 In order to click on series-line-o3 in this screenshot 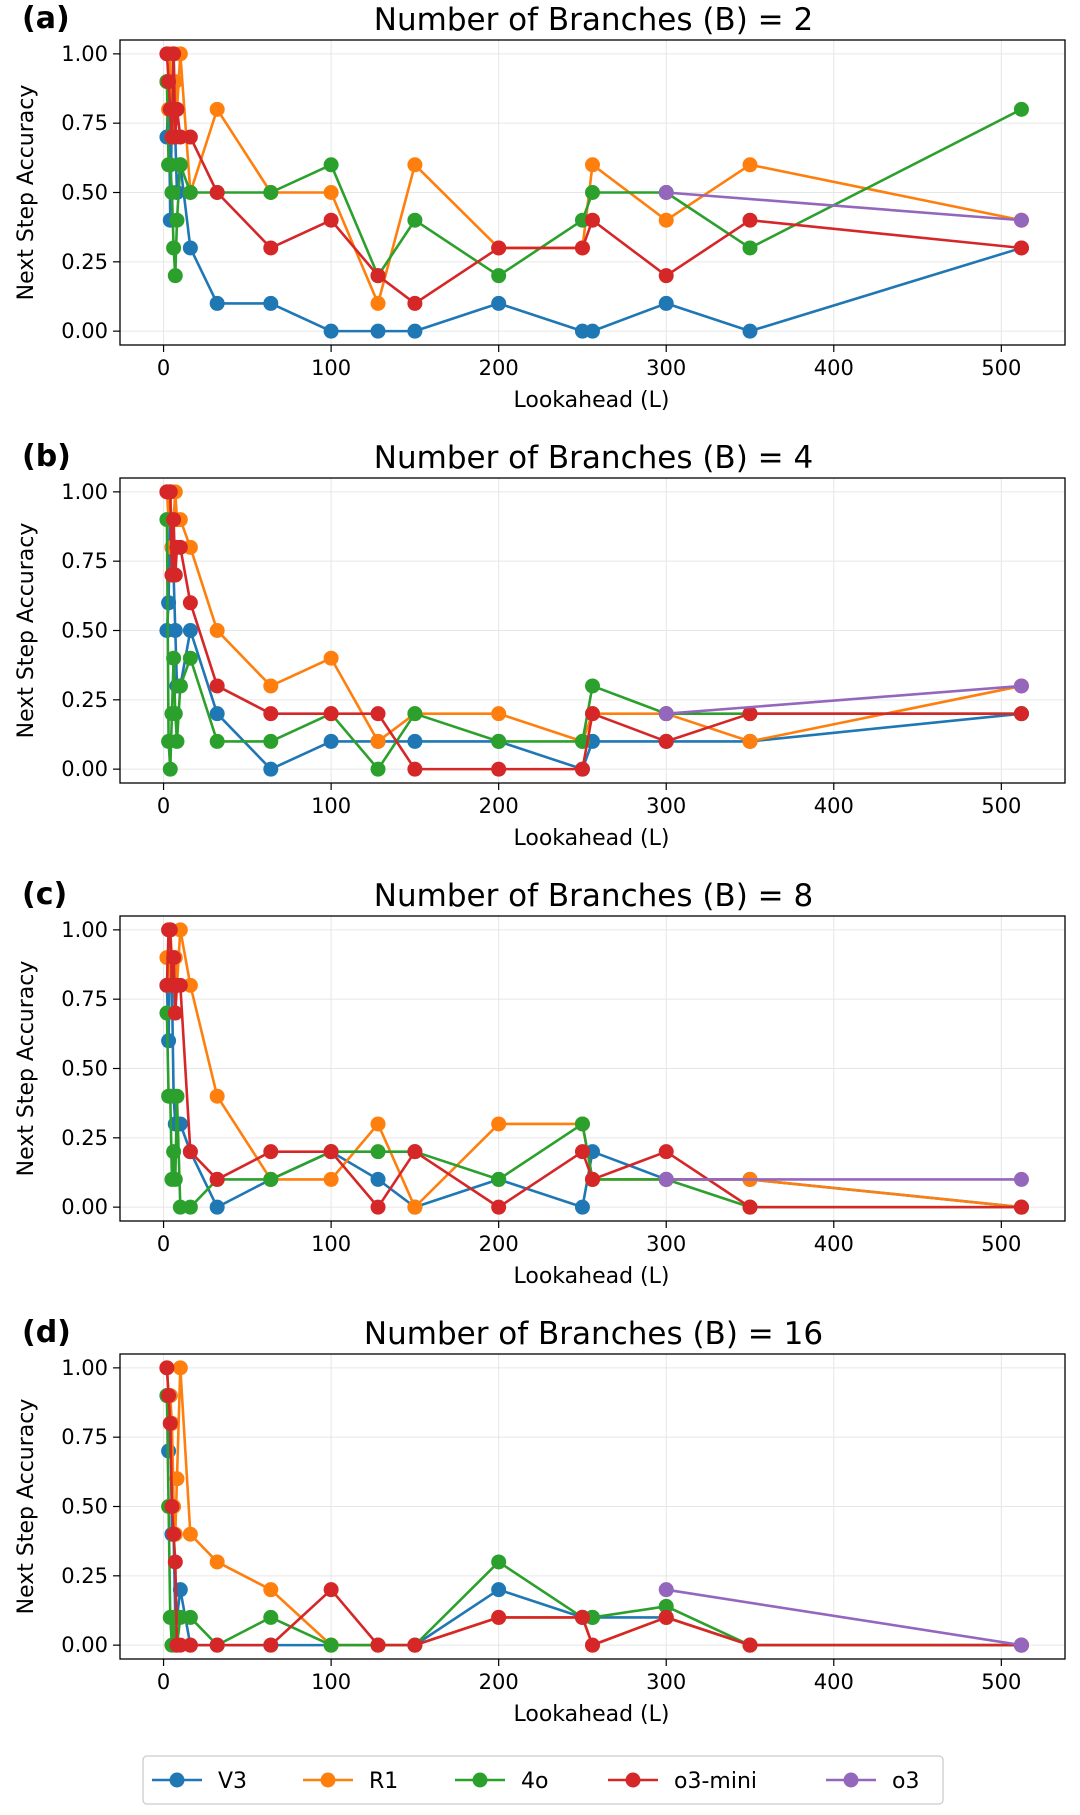, I will do `click(844, 206)`.